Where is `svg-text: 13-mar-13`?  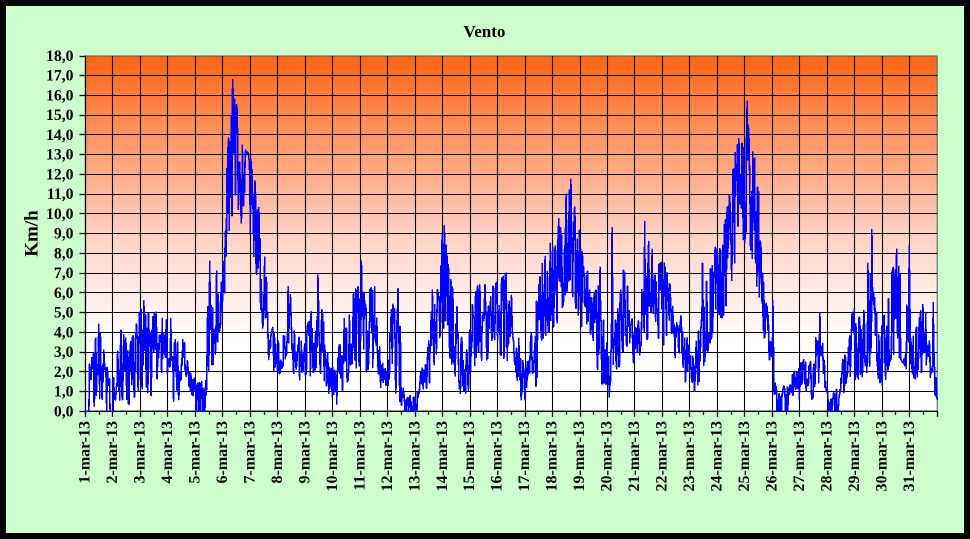
svg-text: 13-mar-13 is located at coordinates (414, 456).